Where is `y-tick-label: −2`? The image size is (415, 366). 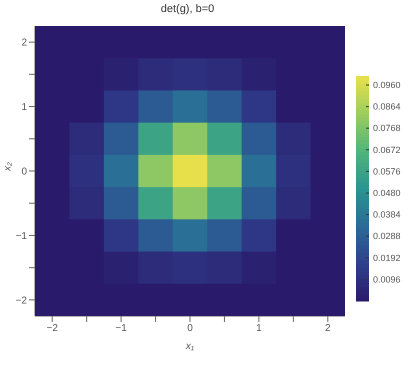 y-tick-label: −2 is located at coordinates (22, 300).